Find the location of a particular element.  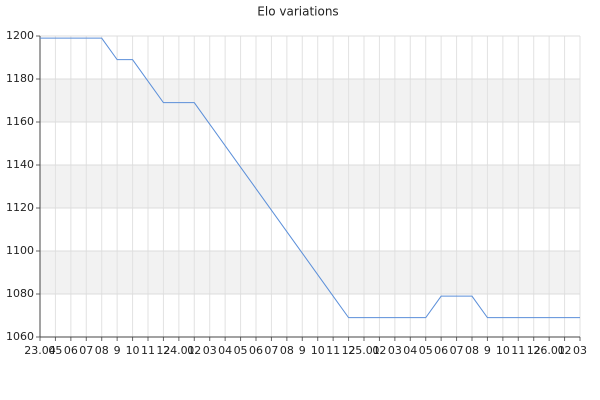

y-tick-label: 1160 is located at coordinates (20, 121).